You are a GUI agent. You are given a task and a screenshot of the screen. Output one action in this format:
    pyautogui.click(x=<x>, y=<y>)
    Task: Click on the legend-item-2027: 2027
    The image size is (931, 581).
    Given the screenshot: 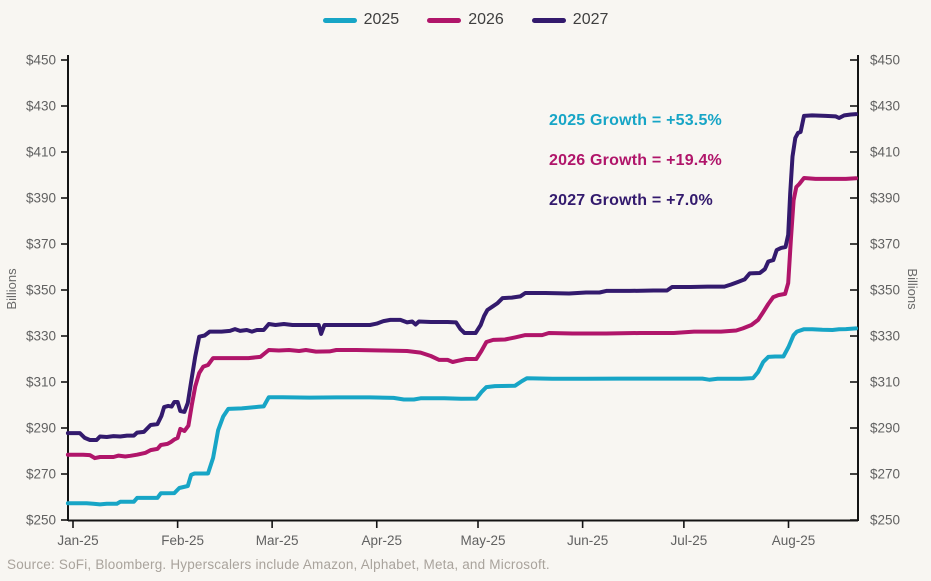 What is the action you would take?
    pyautogui.click(x=570, y=20)
    